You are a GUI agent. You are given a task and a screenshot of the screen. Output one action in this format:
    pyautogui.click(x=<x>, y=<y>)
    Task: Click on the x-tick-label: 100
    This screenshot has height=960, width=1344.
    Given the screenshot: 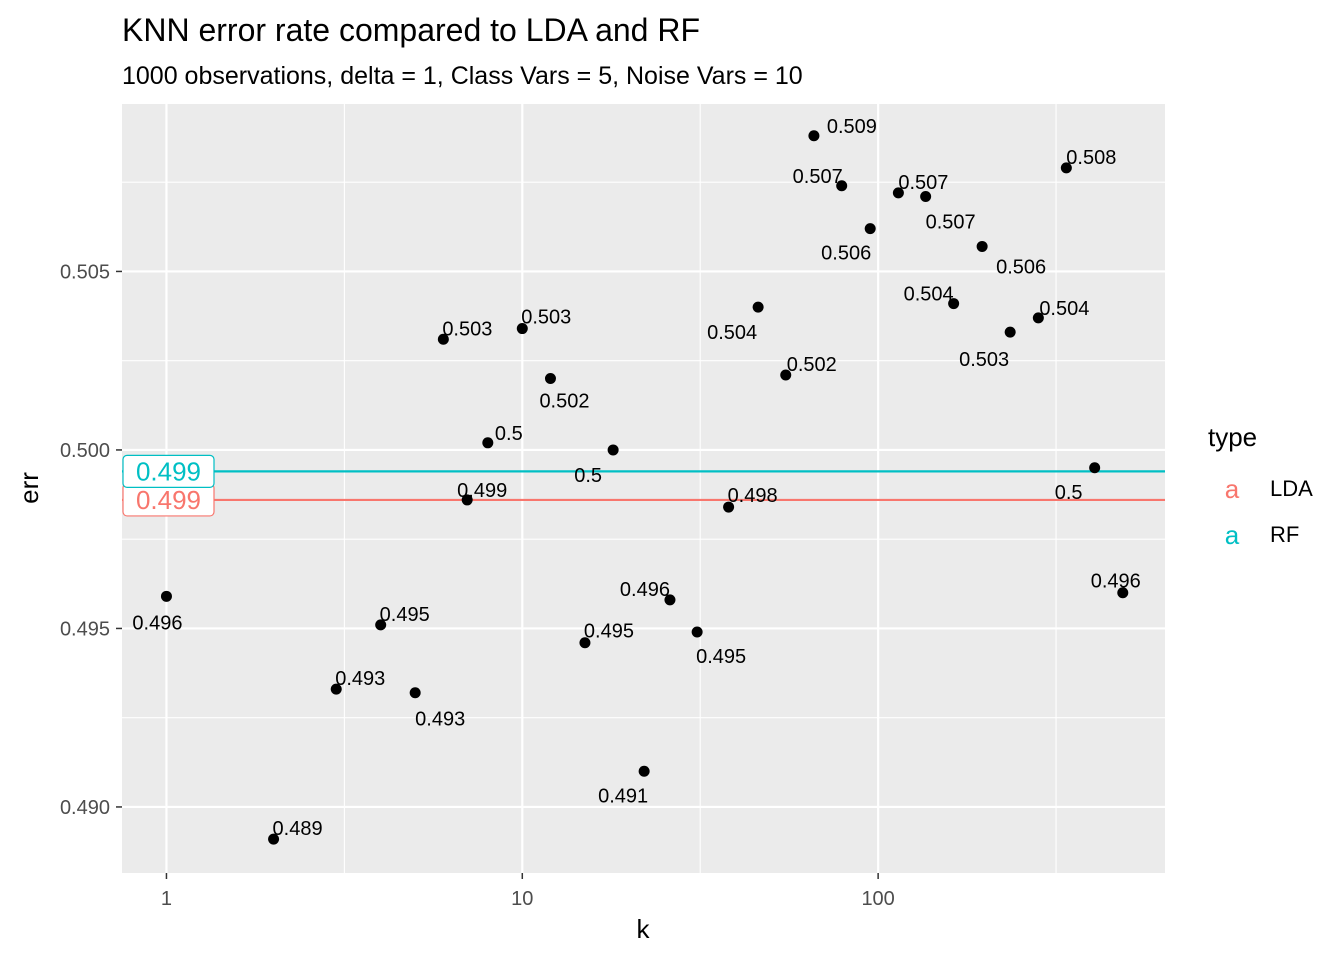 What is the action you would take?
    pyautogui.click(x=877, y=899)
    